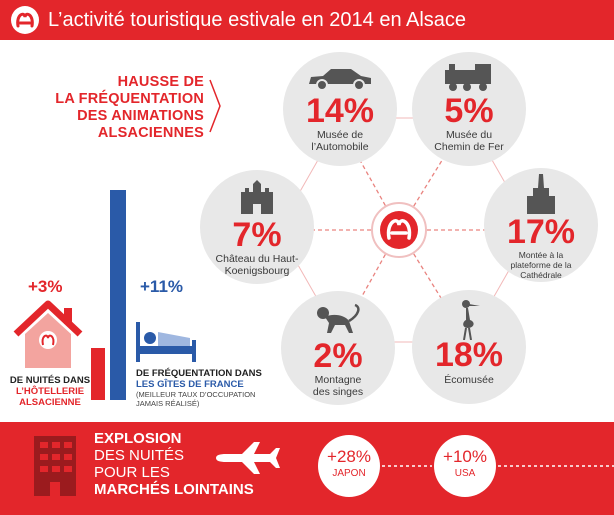 Image resolution: width=614 pixels, height=515 pixels. What do you see at coordinates (465, 466) in the screenshot?
I see `market-usa: +10% USA` at bounding box center [465, 466].